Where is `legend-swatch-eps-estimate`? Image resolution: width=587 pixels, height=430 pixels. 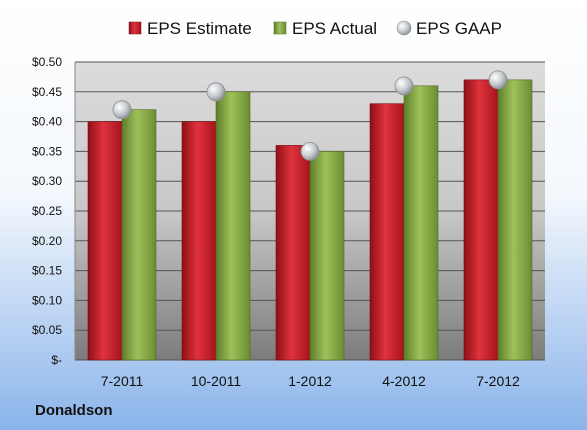
legend-swatch-eps-estimate is located at coordinates (135, 28).